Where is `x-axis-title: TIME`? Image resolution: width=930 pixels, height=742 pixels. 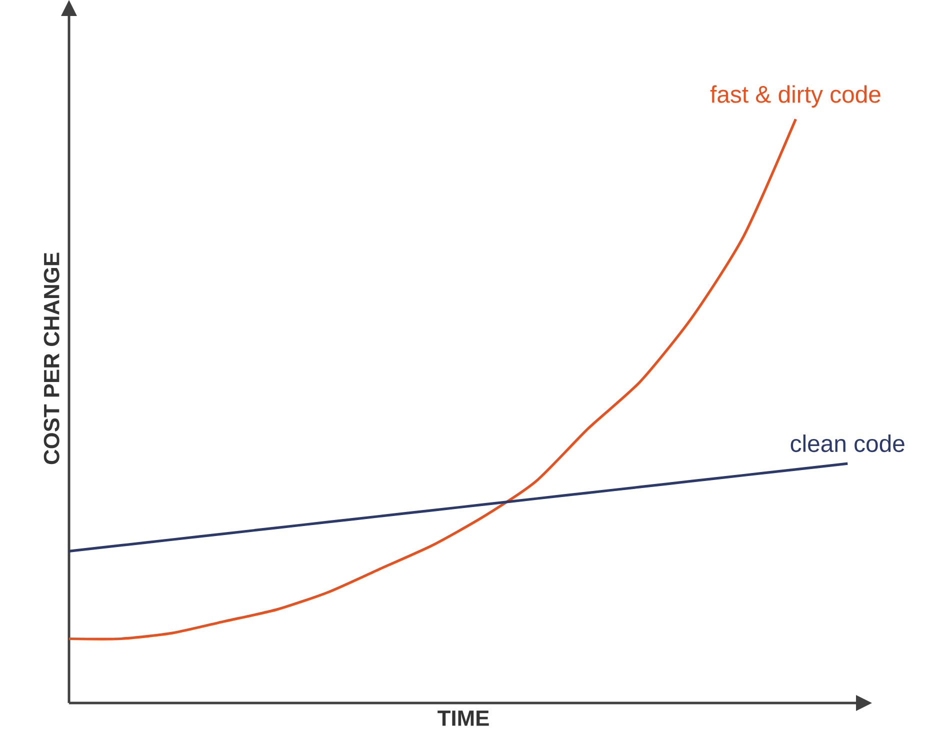 x-axis-title: TIME is located at coordinates (463, 718).